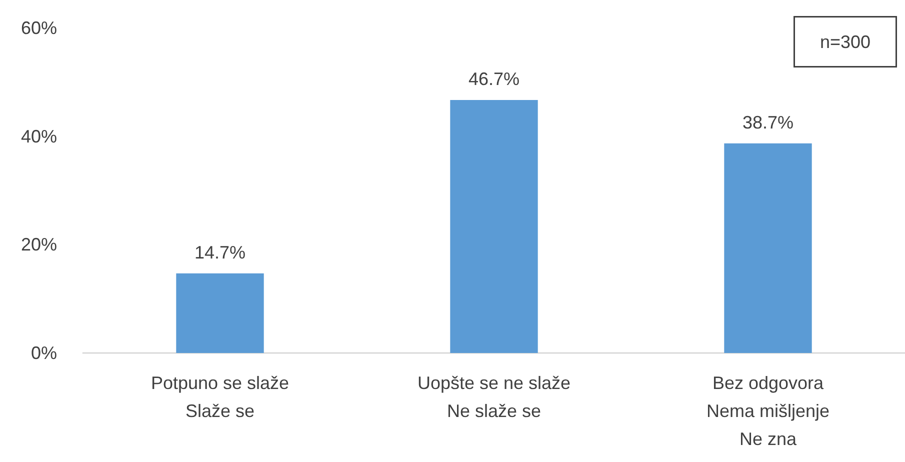 The image size is (905, 462). Describe the element at coordinates (768, 122) in the screenshot. I see `data-label: 38.7%` at that location.